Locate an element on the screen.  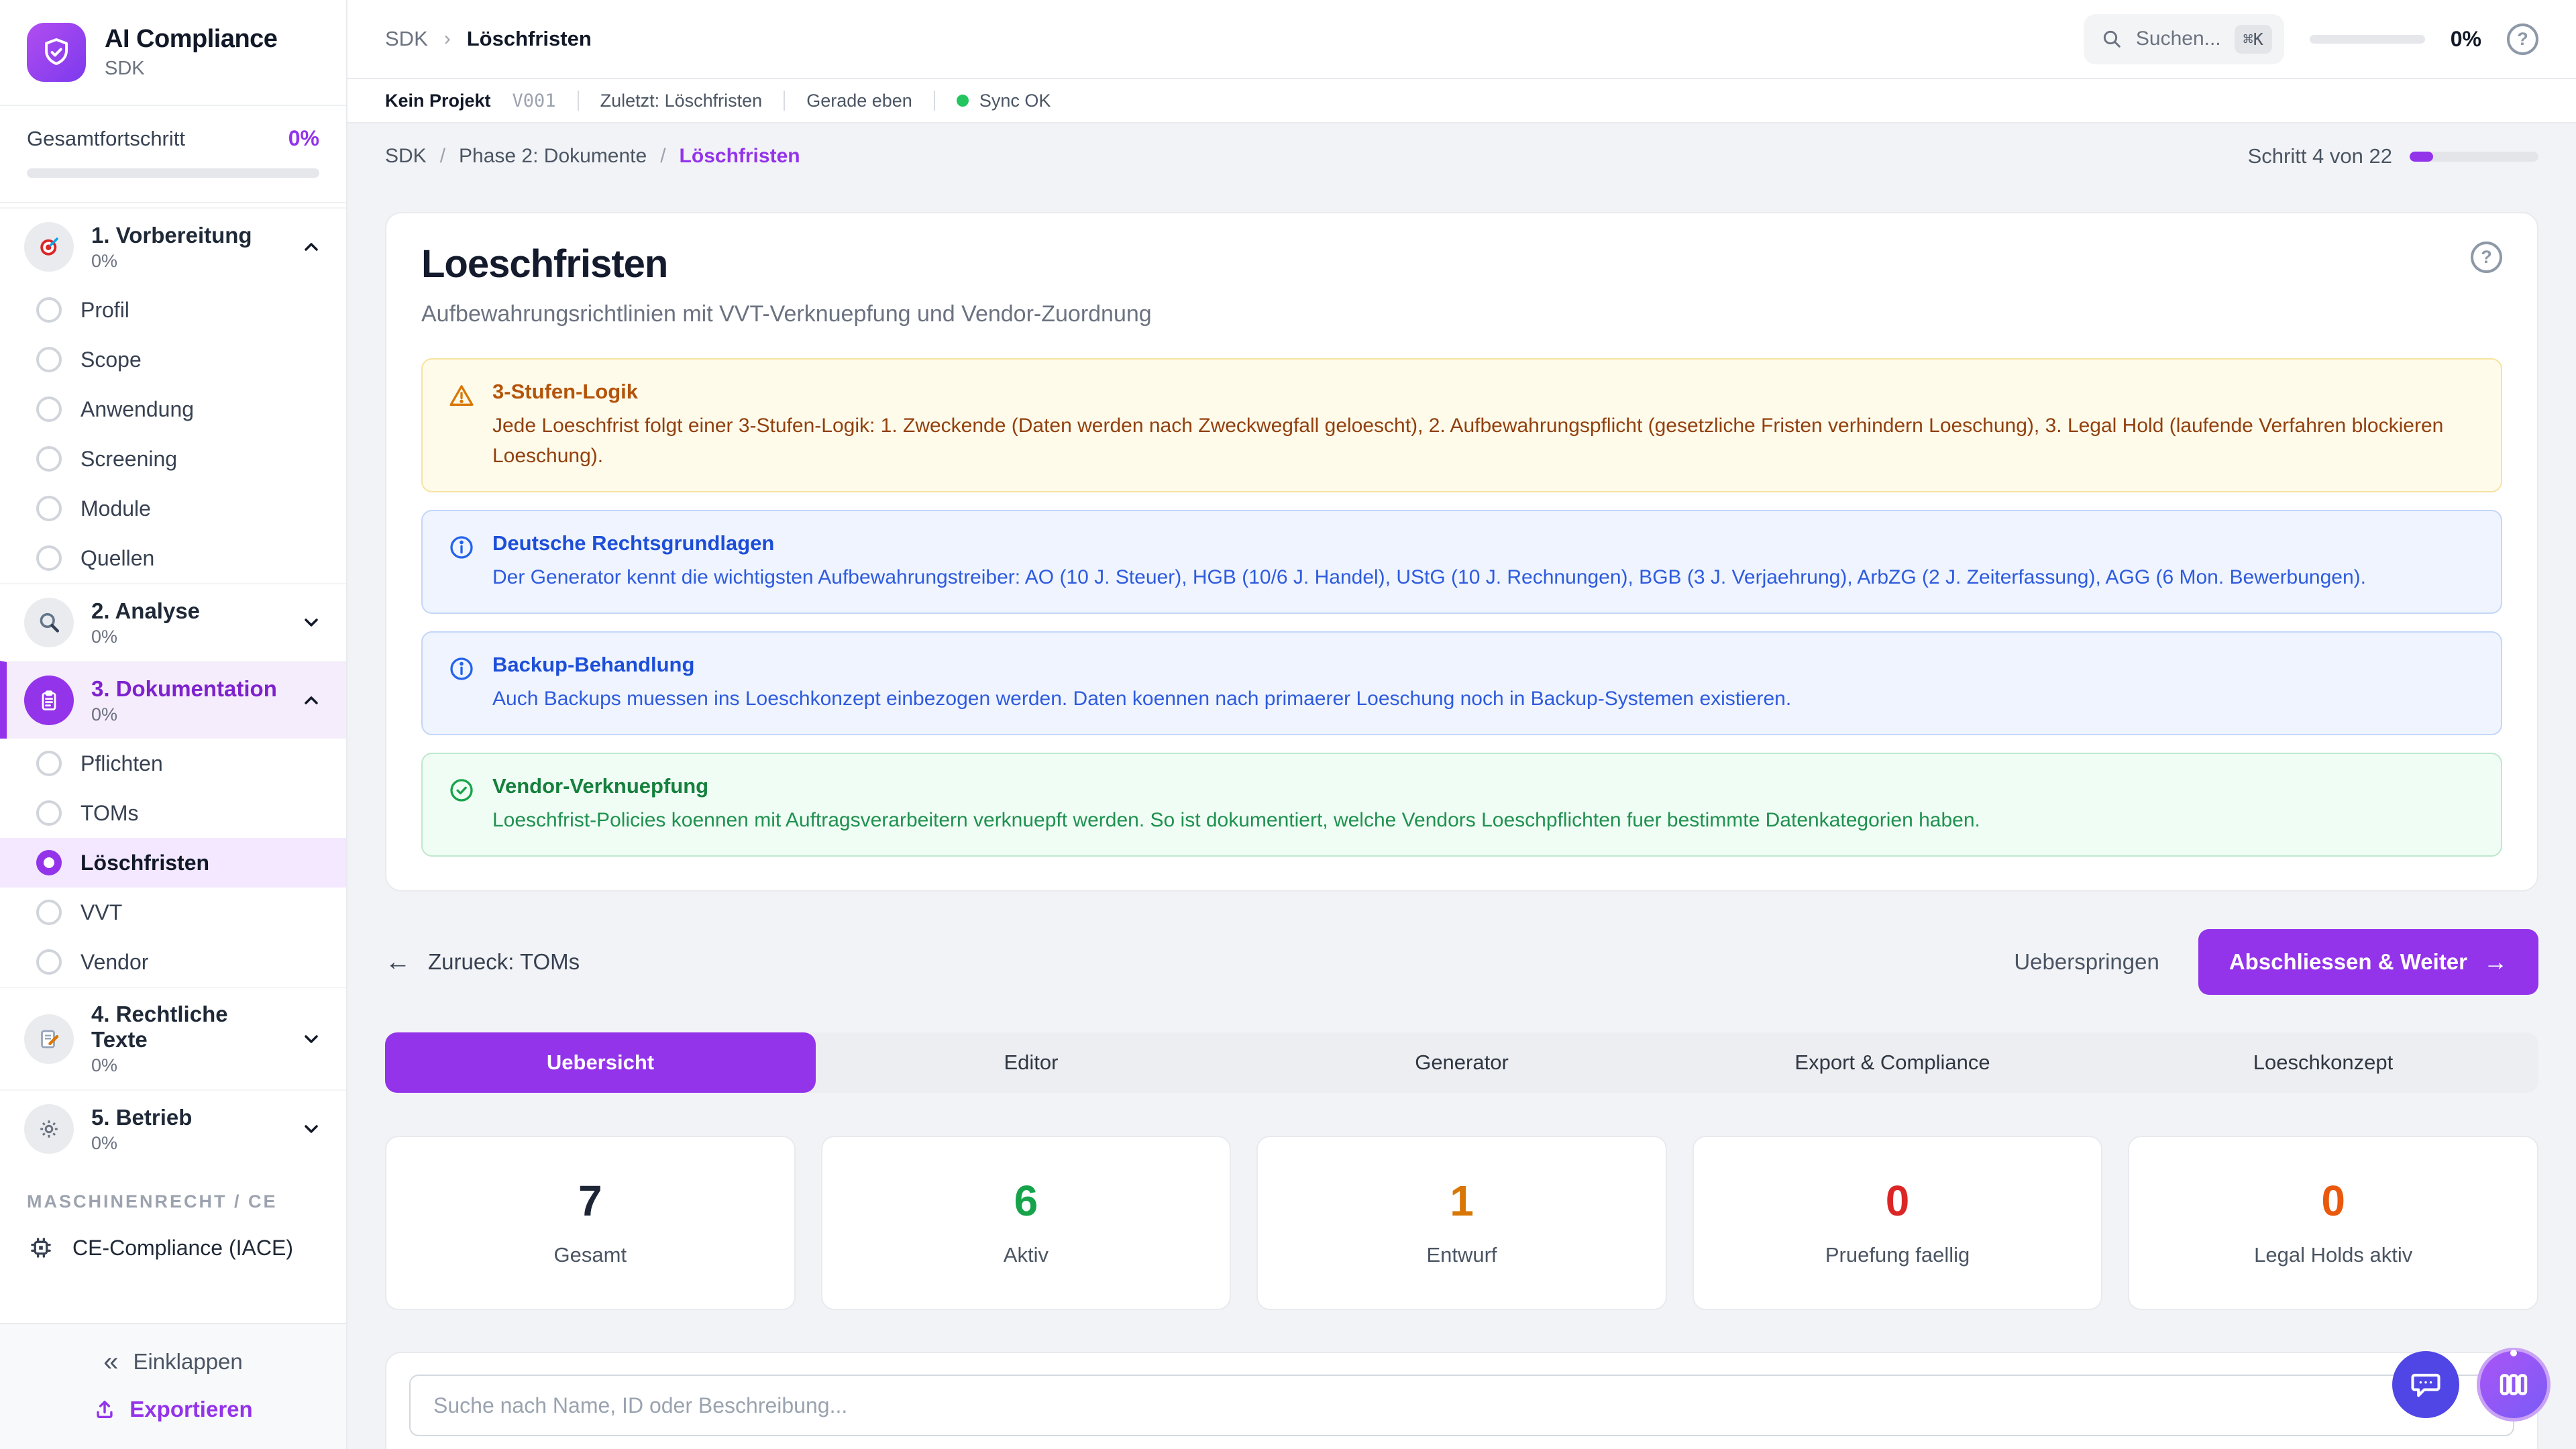
stat-pruefung-faellig: 0 Pruefung faellig is located at coordinates (1897, 1223).